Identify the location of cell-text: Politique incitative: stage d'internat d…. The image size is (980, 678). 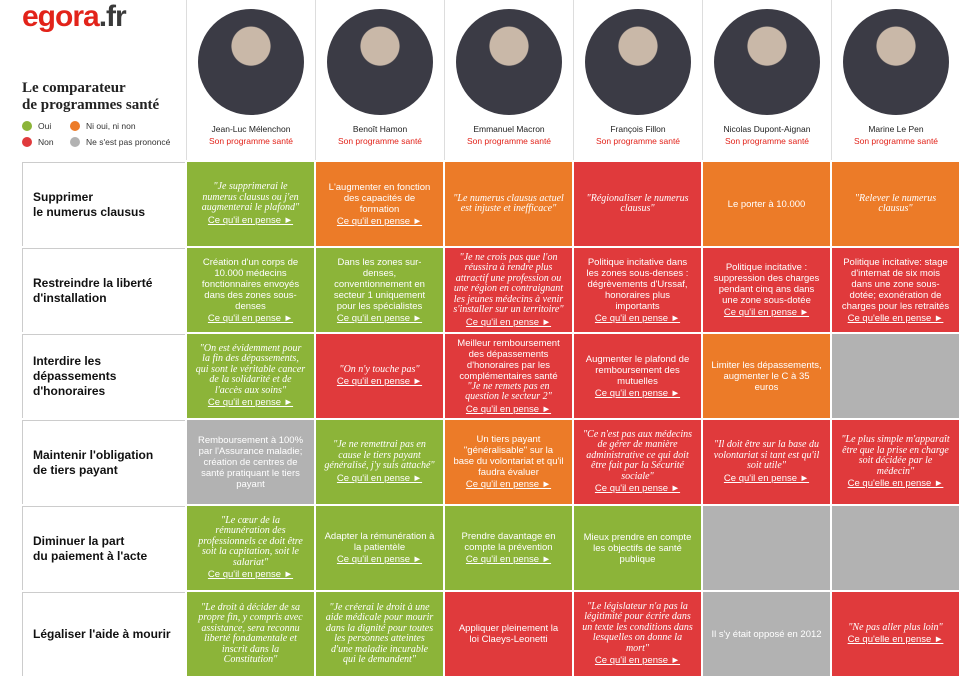
(895, 284).